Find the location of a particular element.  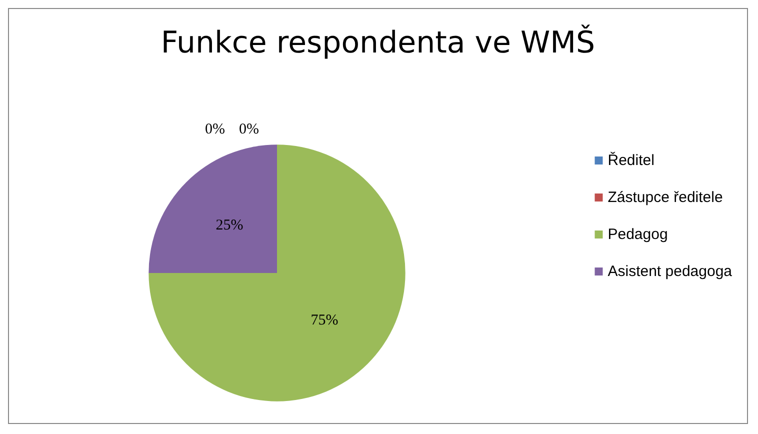

data-label: 25% is located at coordinates (230, 226).